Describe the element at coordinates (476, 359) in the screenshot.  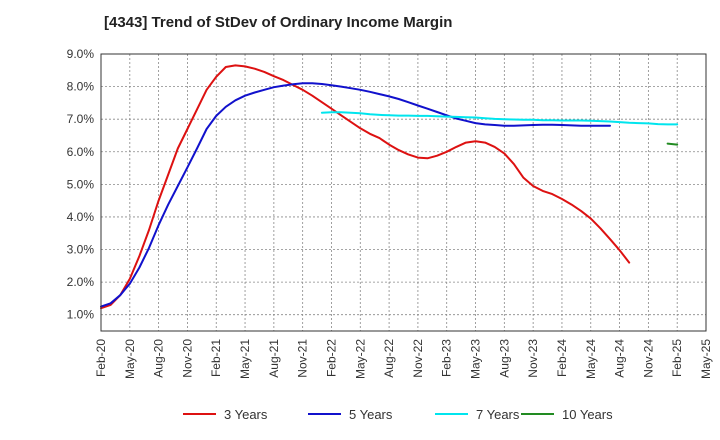
I see `x-tick-label: May-23` at that location.